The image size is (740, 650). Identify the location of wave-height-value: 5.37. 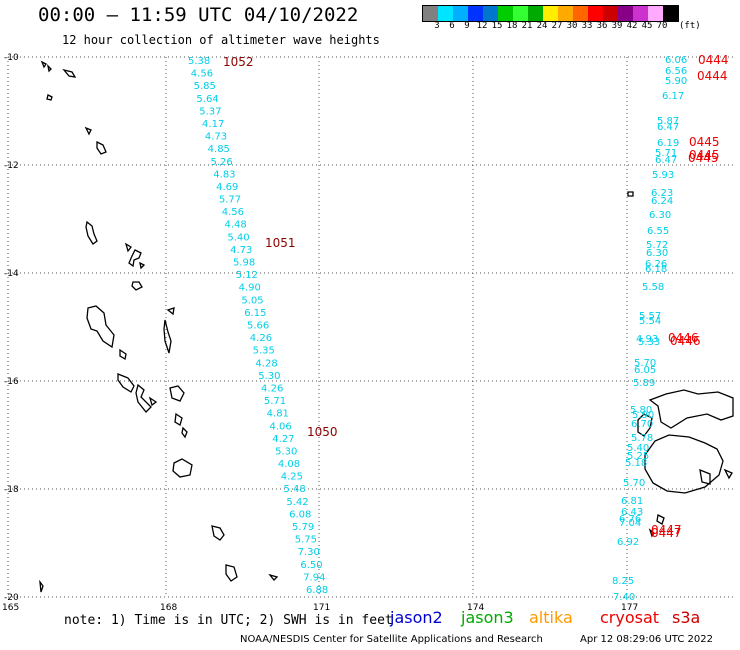
(210, 111).